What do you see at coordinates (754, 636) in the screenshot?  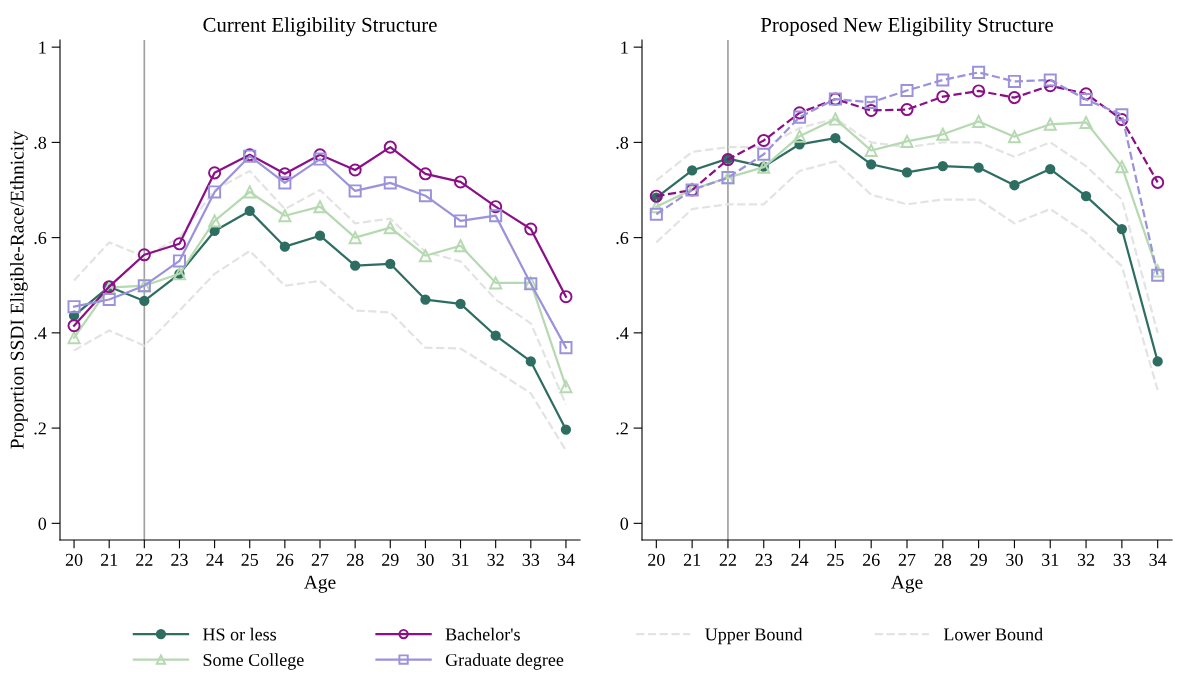 I see `legend-label: Upper Bound` at bounding box center [754, 636].